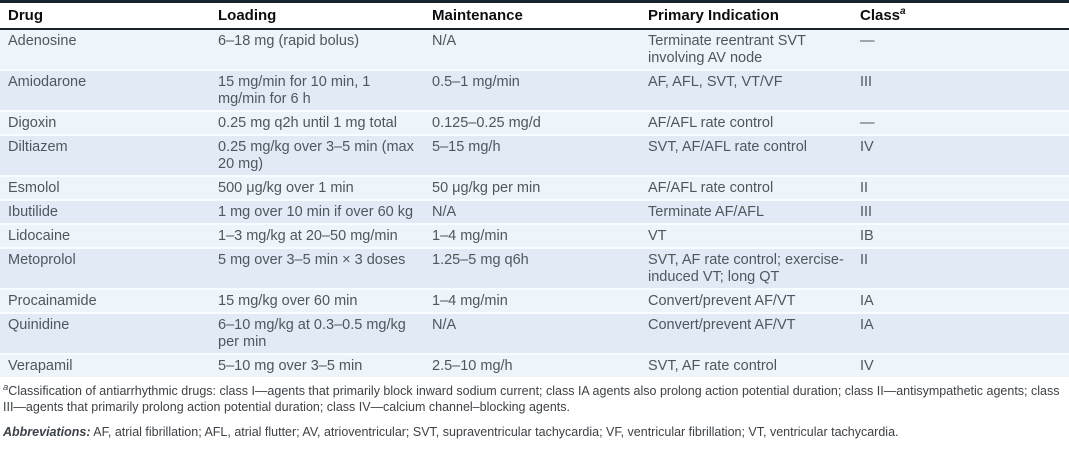 The image size is (1069, 458). Describe the element at coordinates (39, 325) in the screenshot. I see `cell-drug: Quinidine` at that location.